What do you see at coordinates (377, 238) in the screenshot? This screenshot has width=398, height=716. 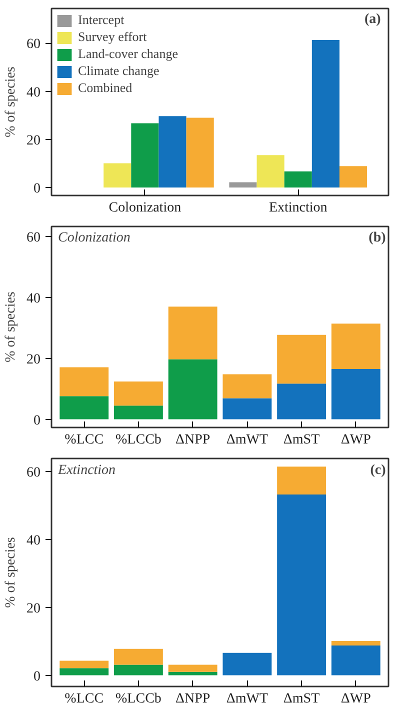 I see `annotation: (b)` at bounding box center [377, 238].